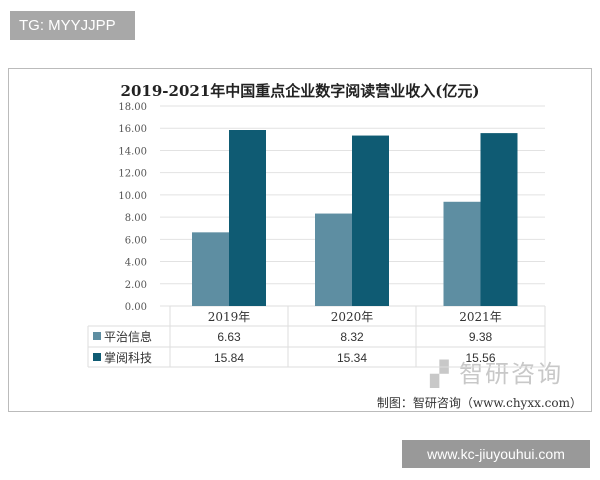 The height and width of the screenshot is (480, 600). I want to click on x-tick-label: 2020年, so click(352, 317).